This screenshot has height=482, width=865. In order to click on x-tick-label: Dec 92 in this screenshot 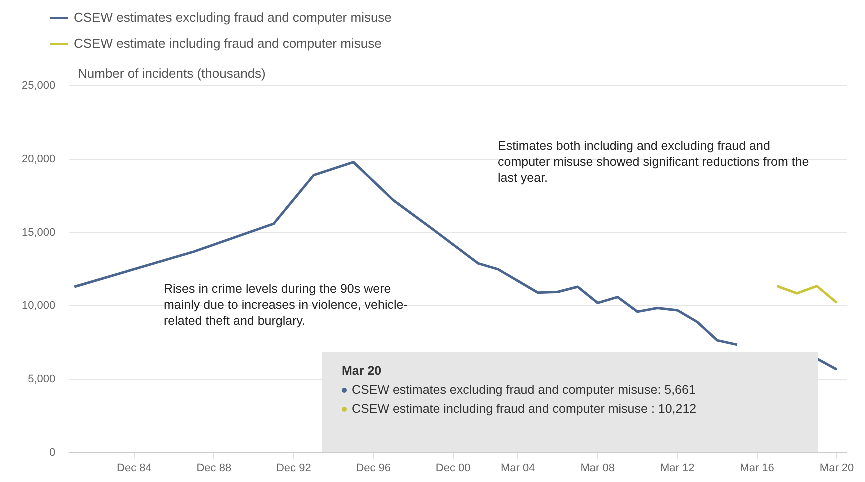, I will do `click(294, 468)`.